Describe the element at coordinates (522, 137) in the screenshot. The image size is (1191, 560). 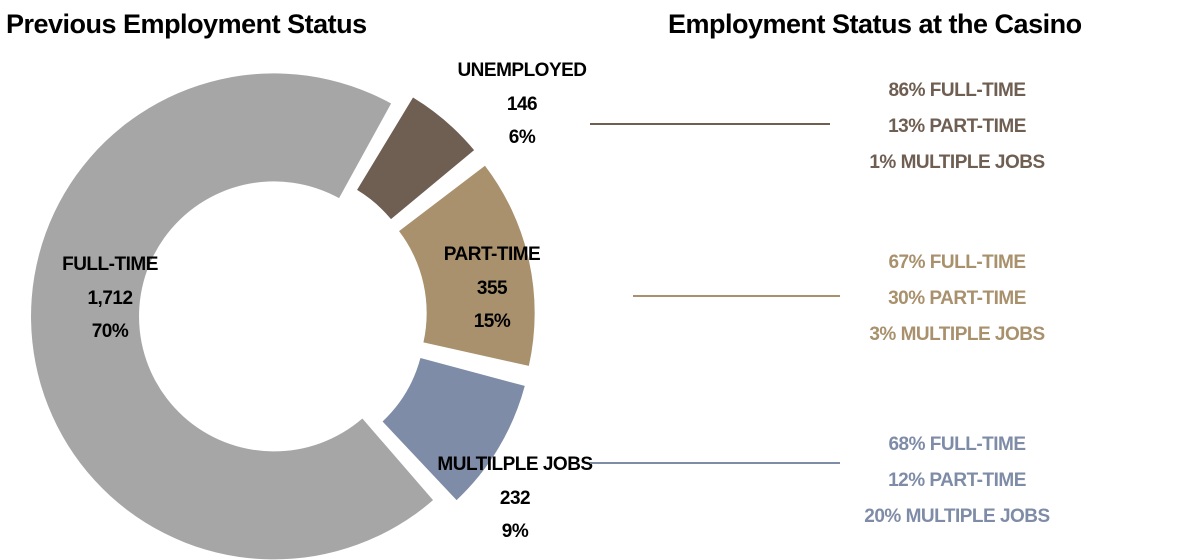
I see `percent-label: 6%` at that location.